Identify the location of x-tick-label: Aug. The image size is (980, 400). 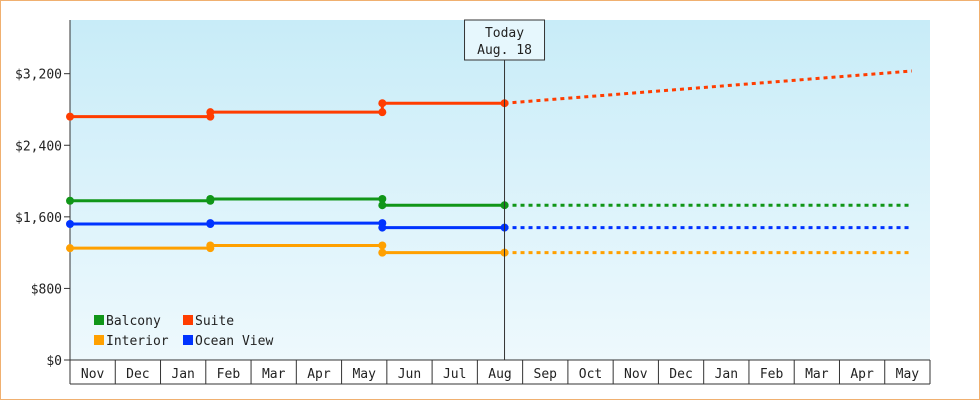
(499, 374).